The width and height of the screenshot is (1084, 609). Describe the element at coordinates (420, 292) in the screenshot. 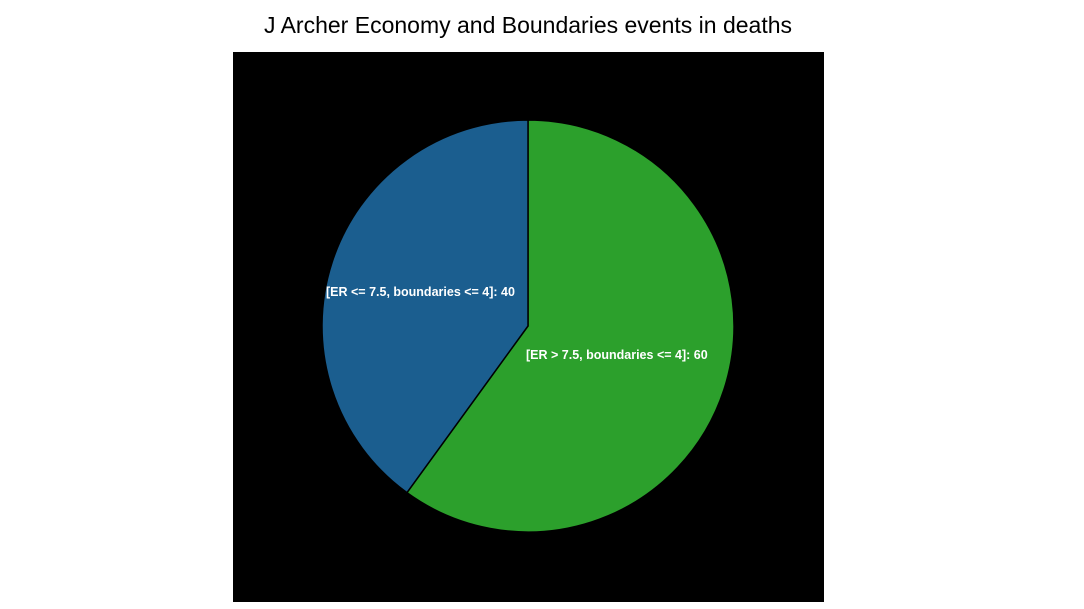

I see `slice-label-1: [ER <= 7.5, boundaries <= 4]: 40` at that location.